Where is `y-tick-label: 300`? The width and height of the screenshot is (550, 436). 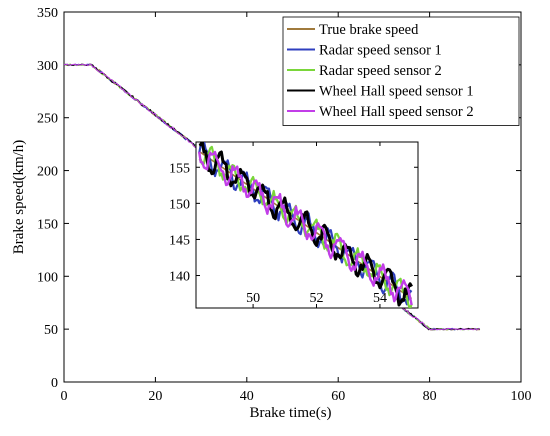 y-tick-label: 300 is located at coordinates (47, 66).